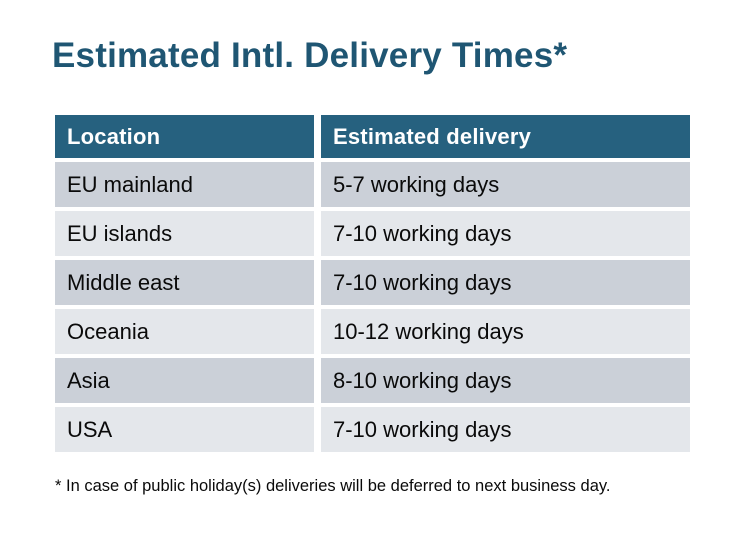 This screenshot has height=536, width=745. Describe the element at coordinates (184, 331) in the screenshot. I see `location-cell: Oceania` at that location.